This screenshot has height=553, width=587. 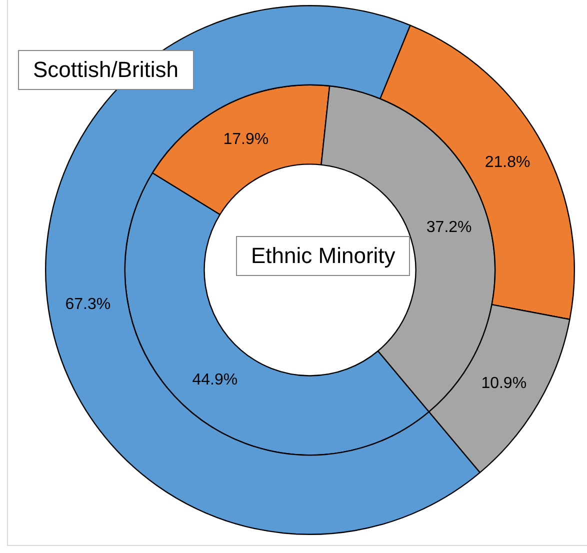 I want to click on slice-label: Scottish/British, so click(x=106, y=70).